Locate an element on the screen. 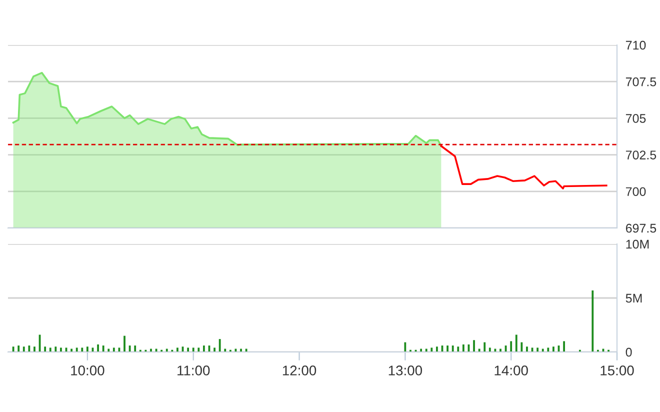 The height and width of the screenshot is (412, 660). line-series is located at coordinates (524, 167).